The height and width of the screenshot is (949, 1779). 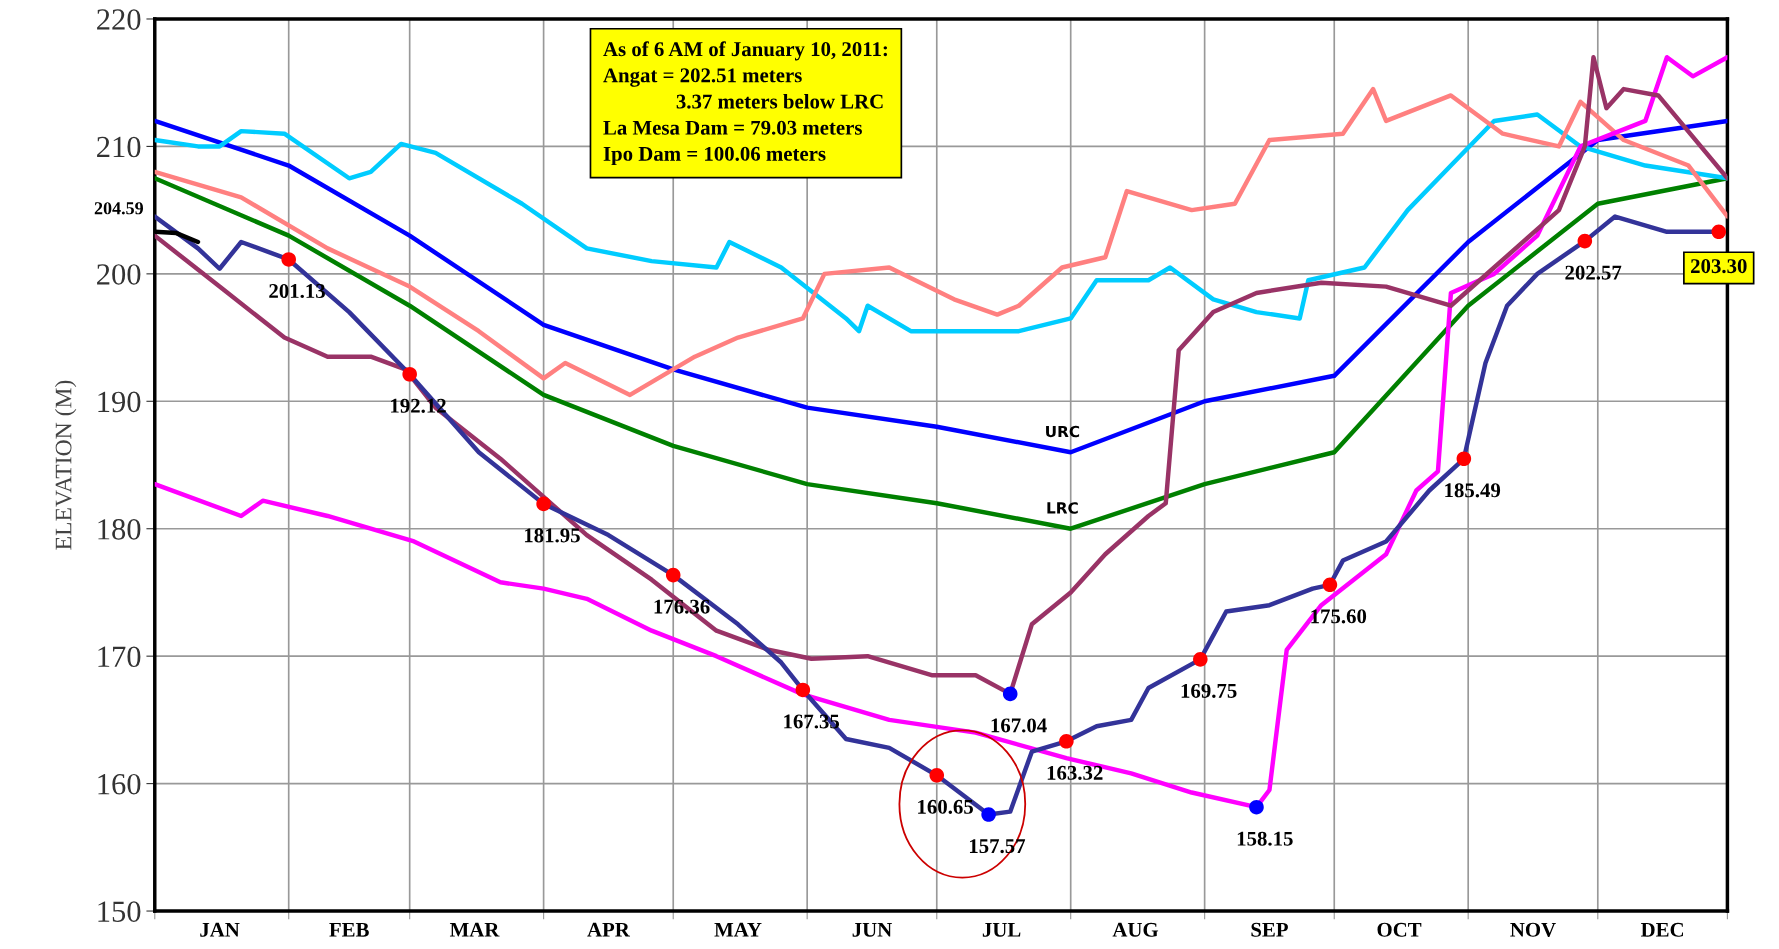 What do you see at coordinates (1399, 929) in the screenshot?
I see `x-tick-label: OCT` at bounding box center [1399, 929].